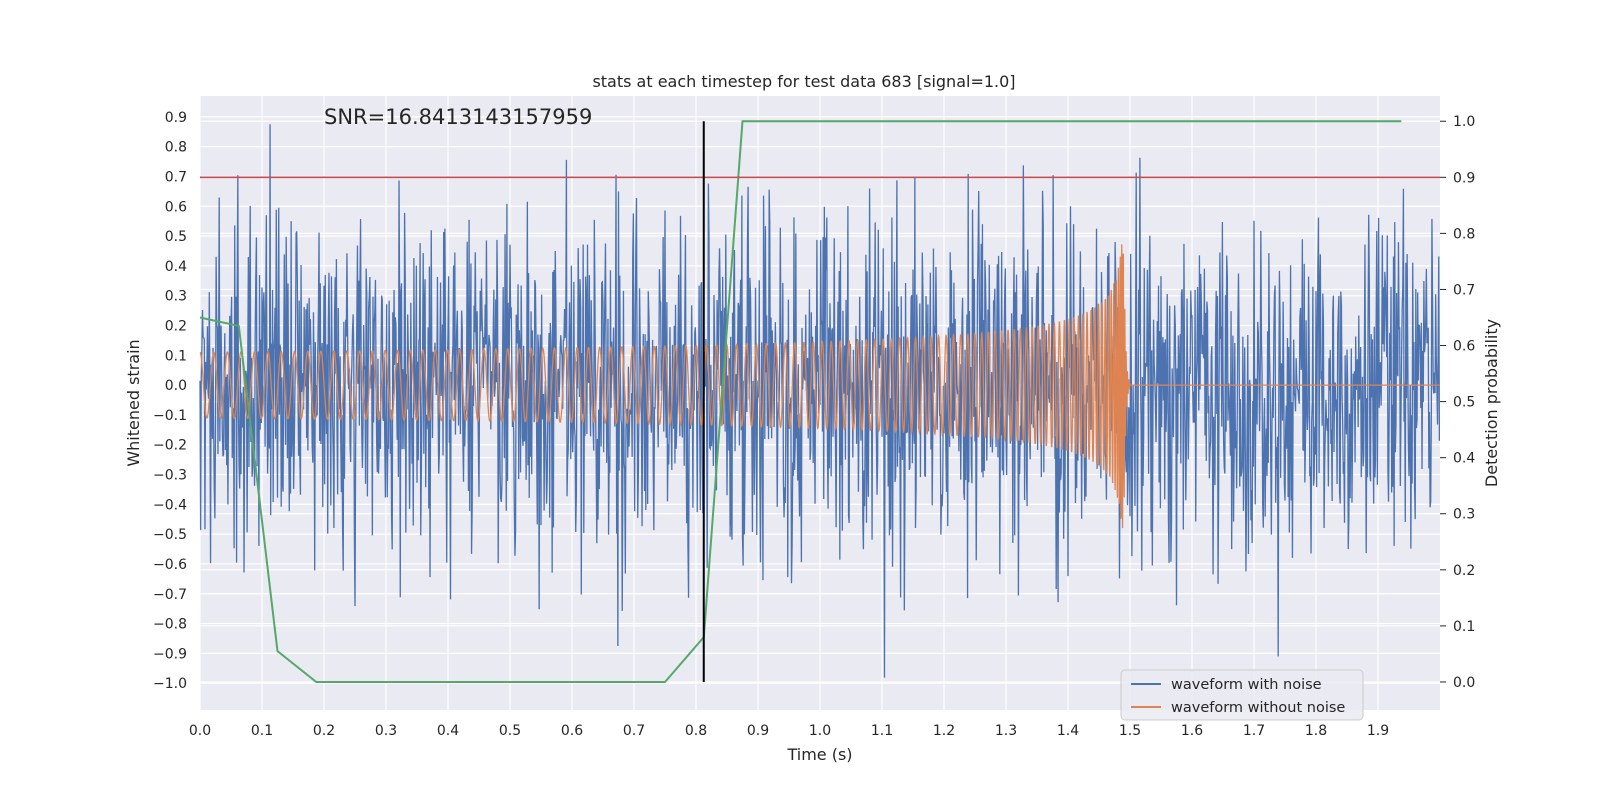 The image size is (1600, 800). I want to click on y2-tick-label: 0.9, so click(1464, 178).